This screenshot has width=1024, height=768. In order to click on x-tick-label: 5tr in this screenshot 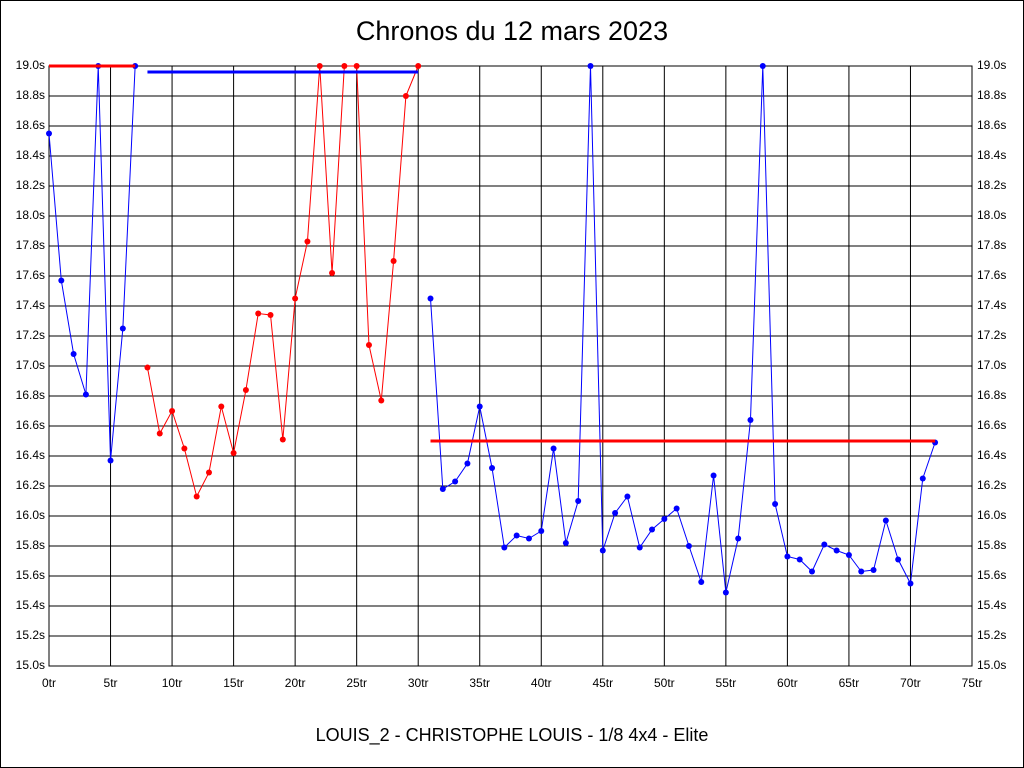, I will do `click(111, 683)`.